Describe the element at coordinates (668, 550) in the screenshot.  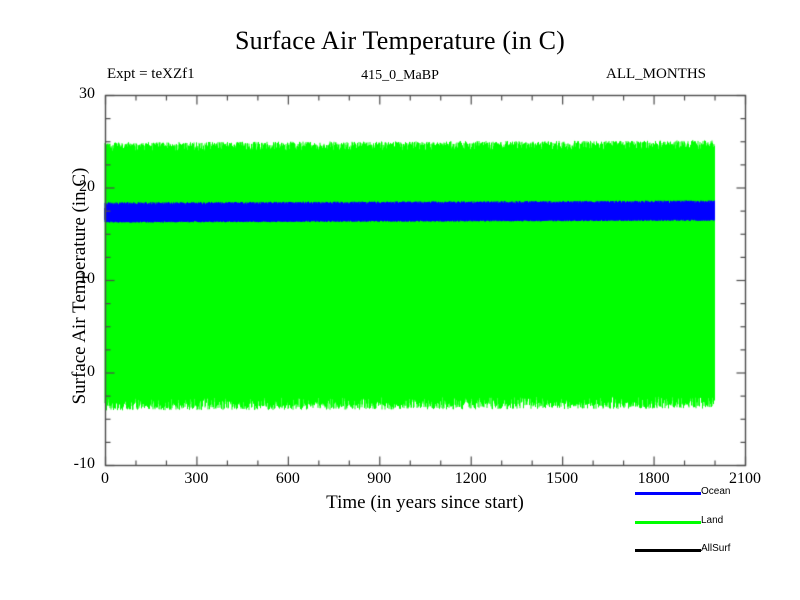
I see `legend-swatch-allsurf` at that location.